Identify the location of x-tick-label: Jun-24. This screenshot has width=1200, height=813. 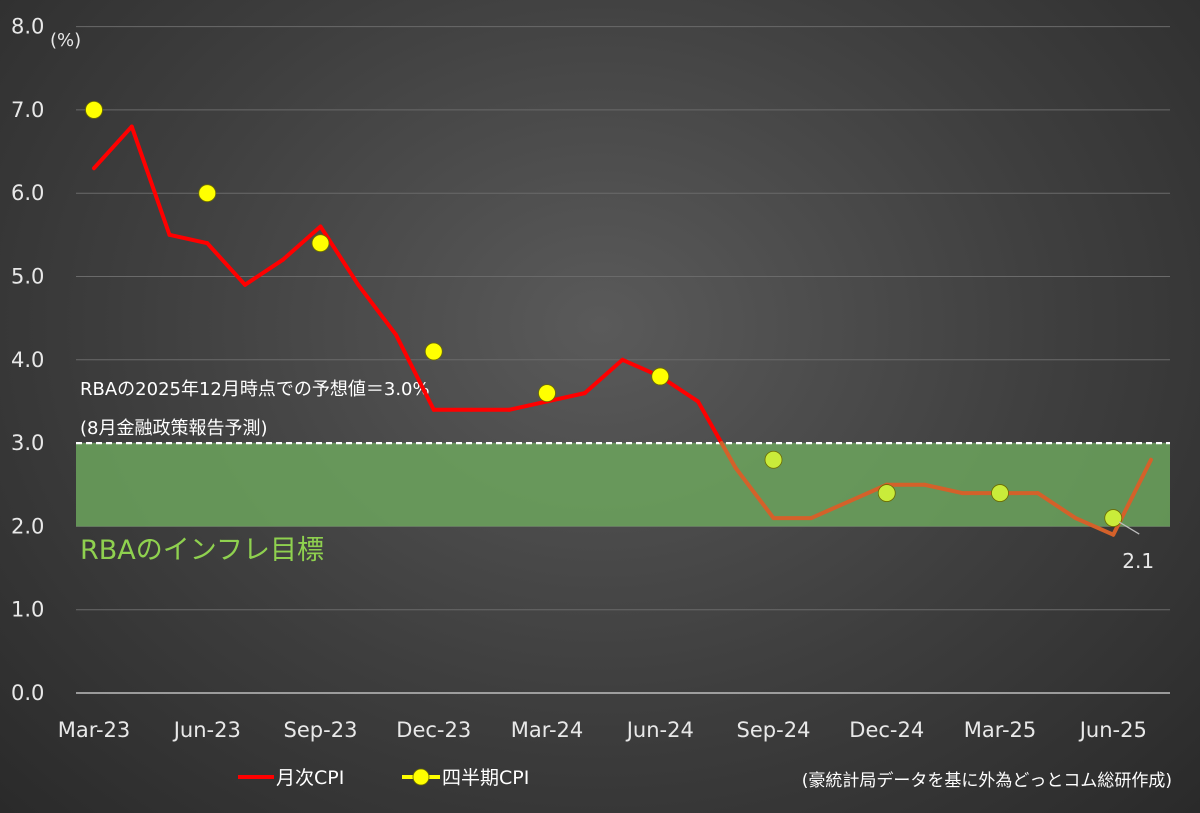
(659, 730).